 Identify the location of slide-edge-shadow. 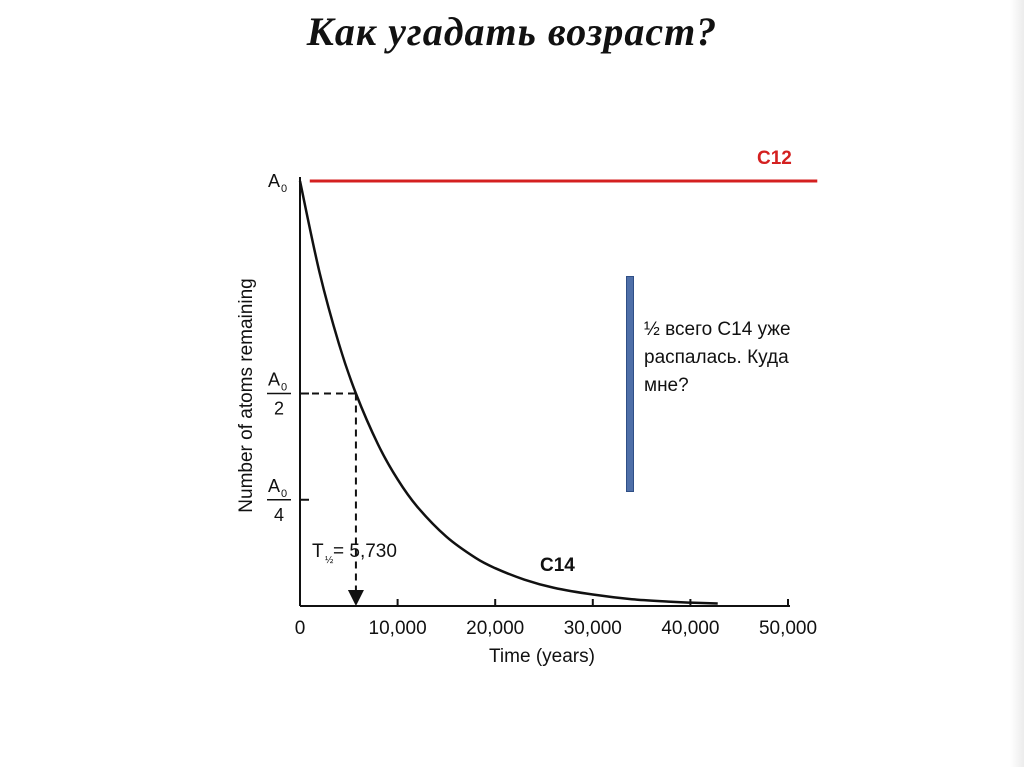
(1017, 383).